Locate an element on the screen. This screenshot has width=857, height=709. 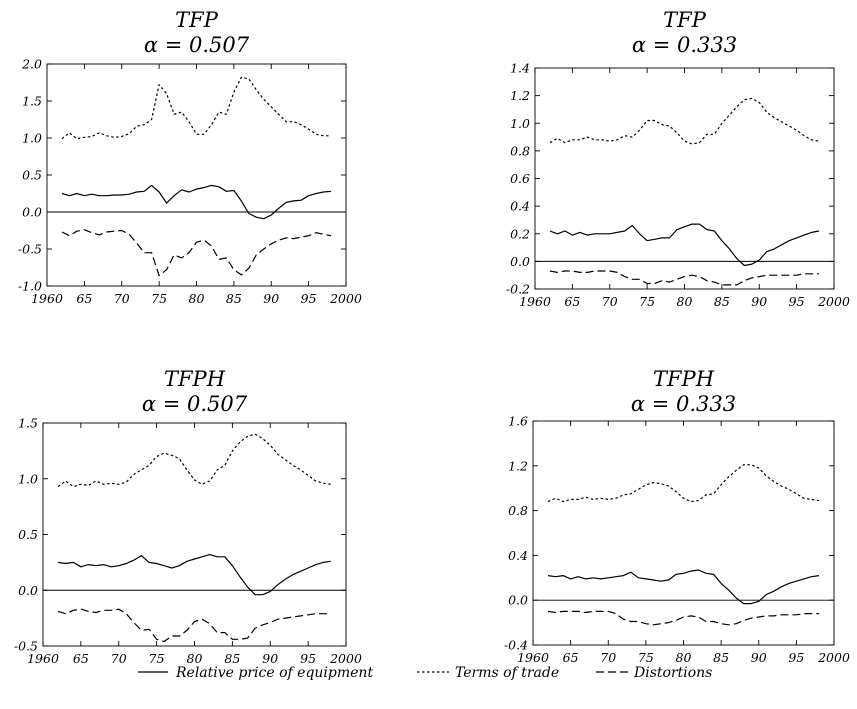
legend-label-terms-of-trade: Terms of trade is located at coordinates (507, 673).